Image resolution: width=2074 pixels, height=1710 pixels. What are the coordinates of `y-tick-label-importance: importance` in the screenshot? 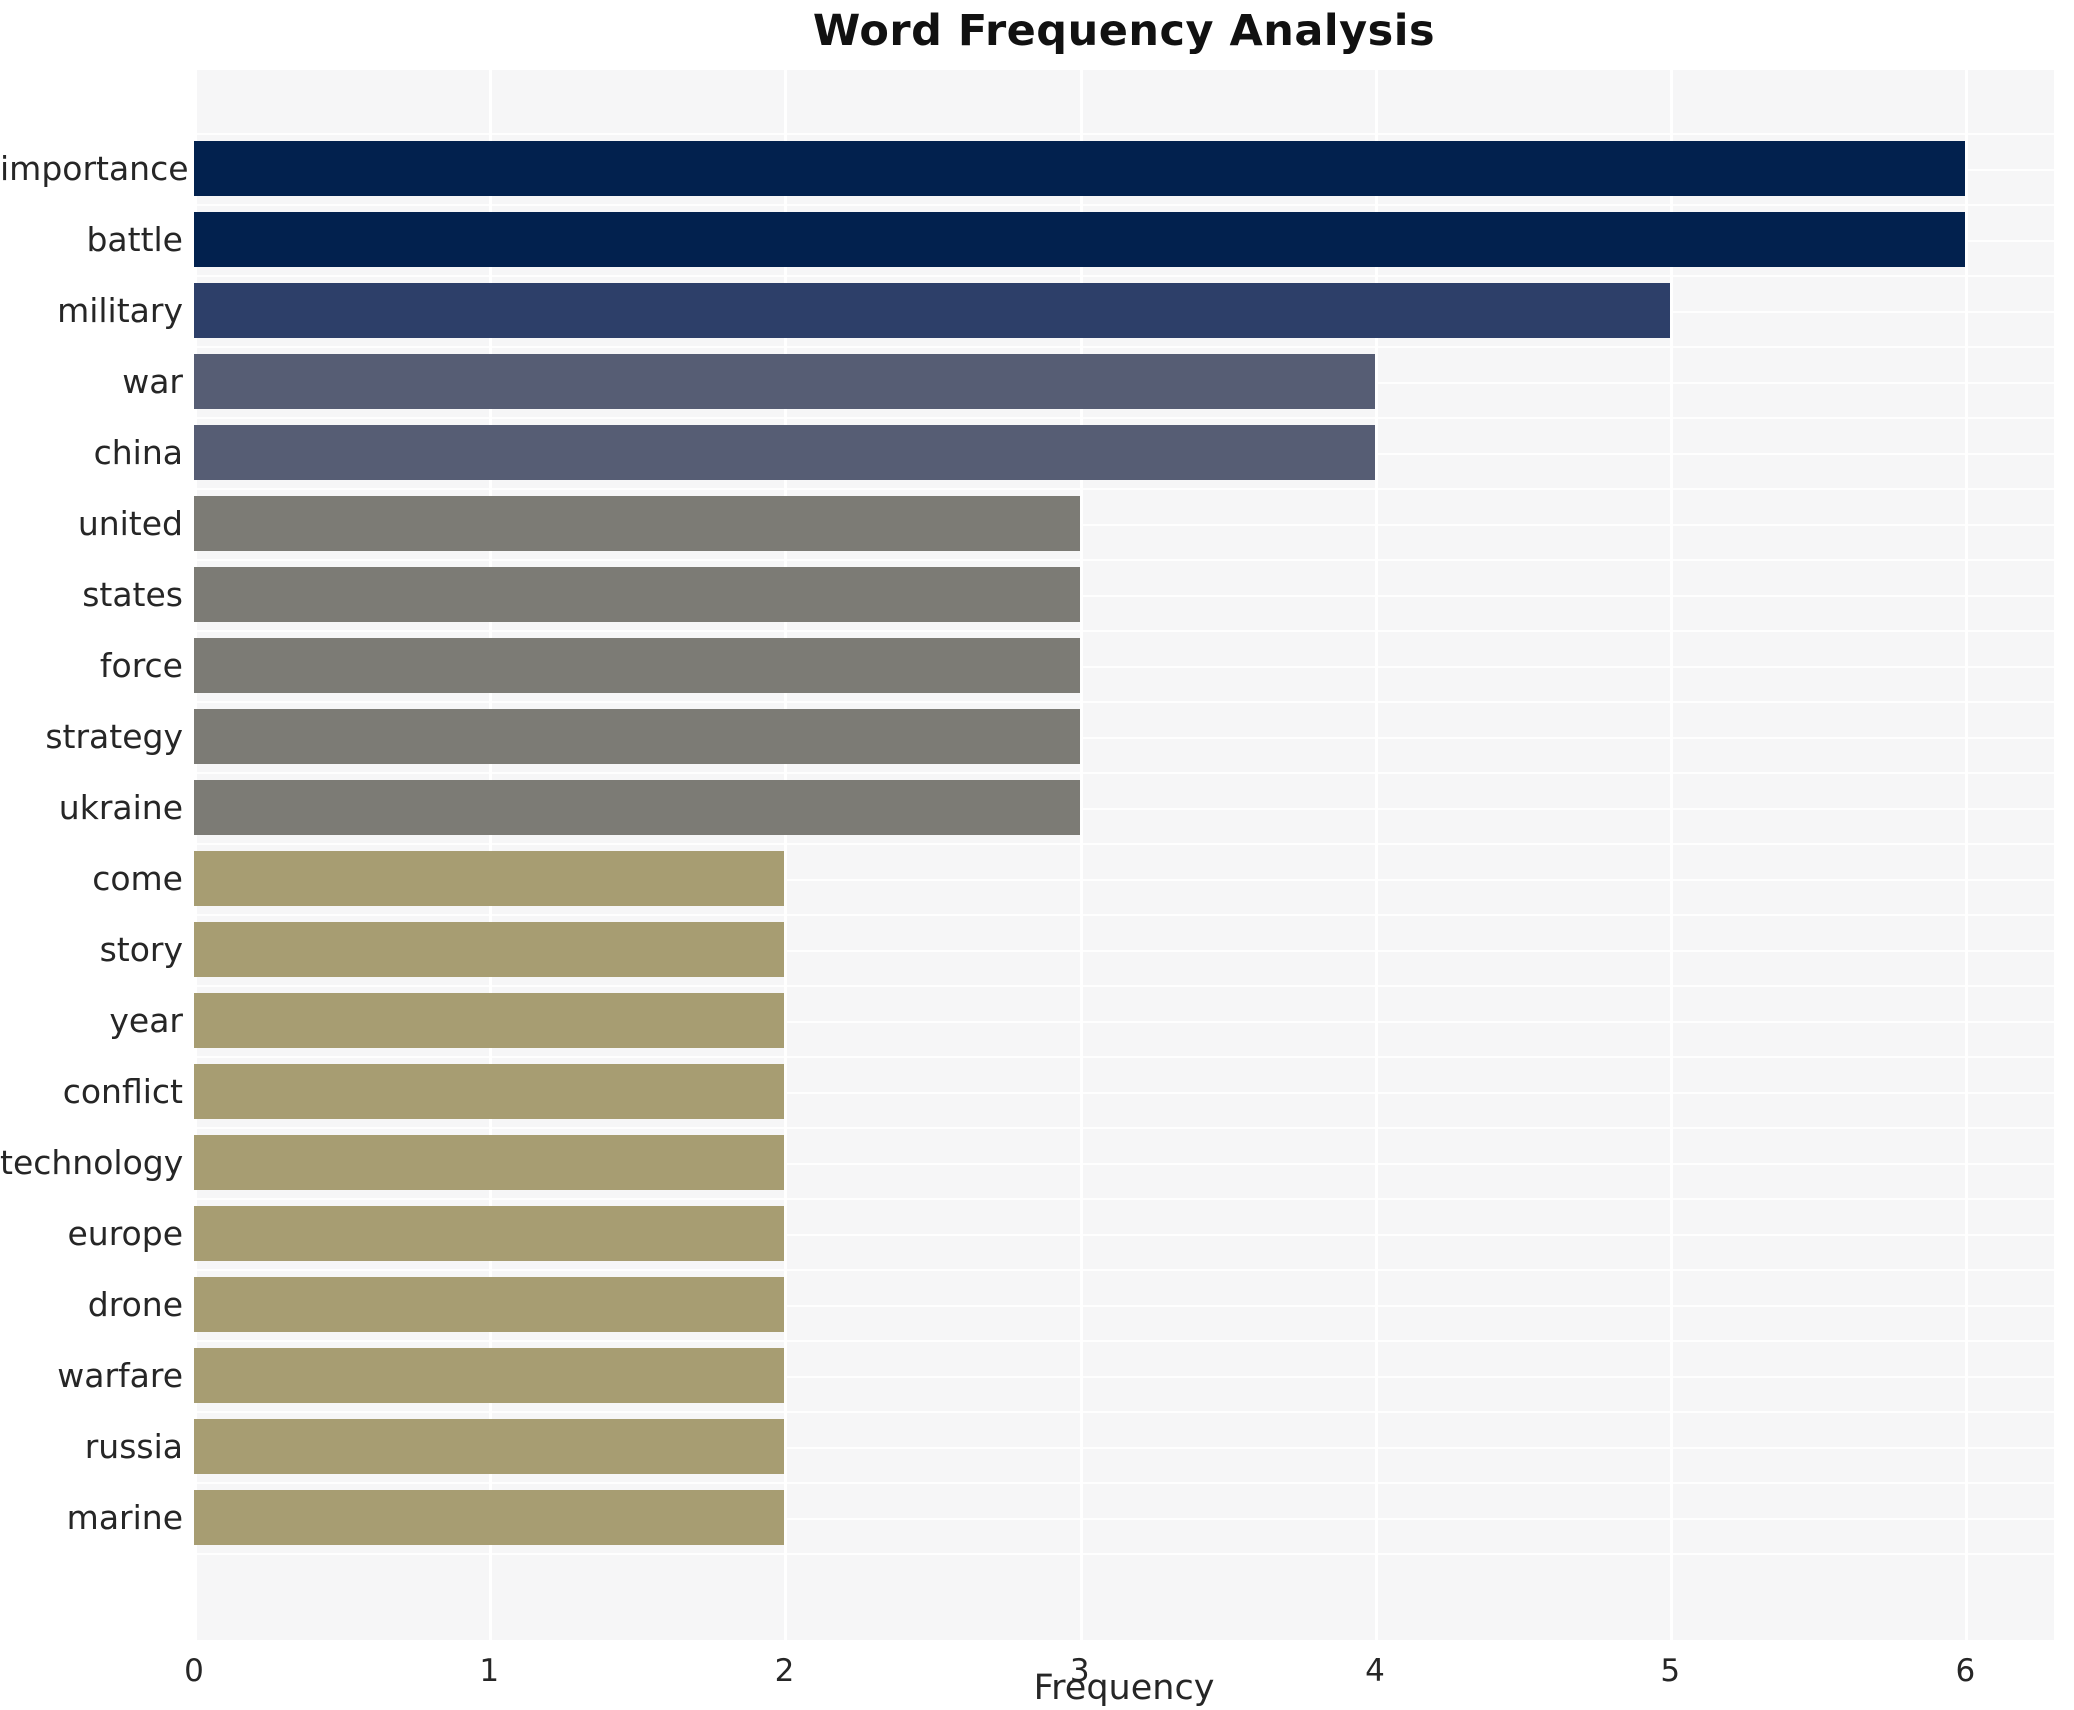 It's located at (94, 168).